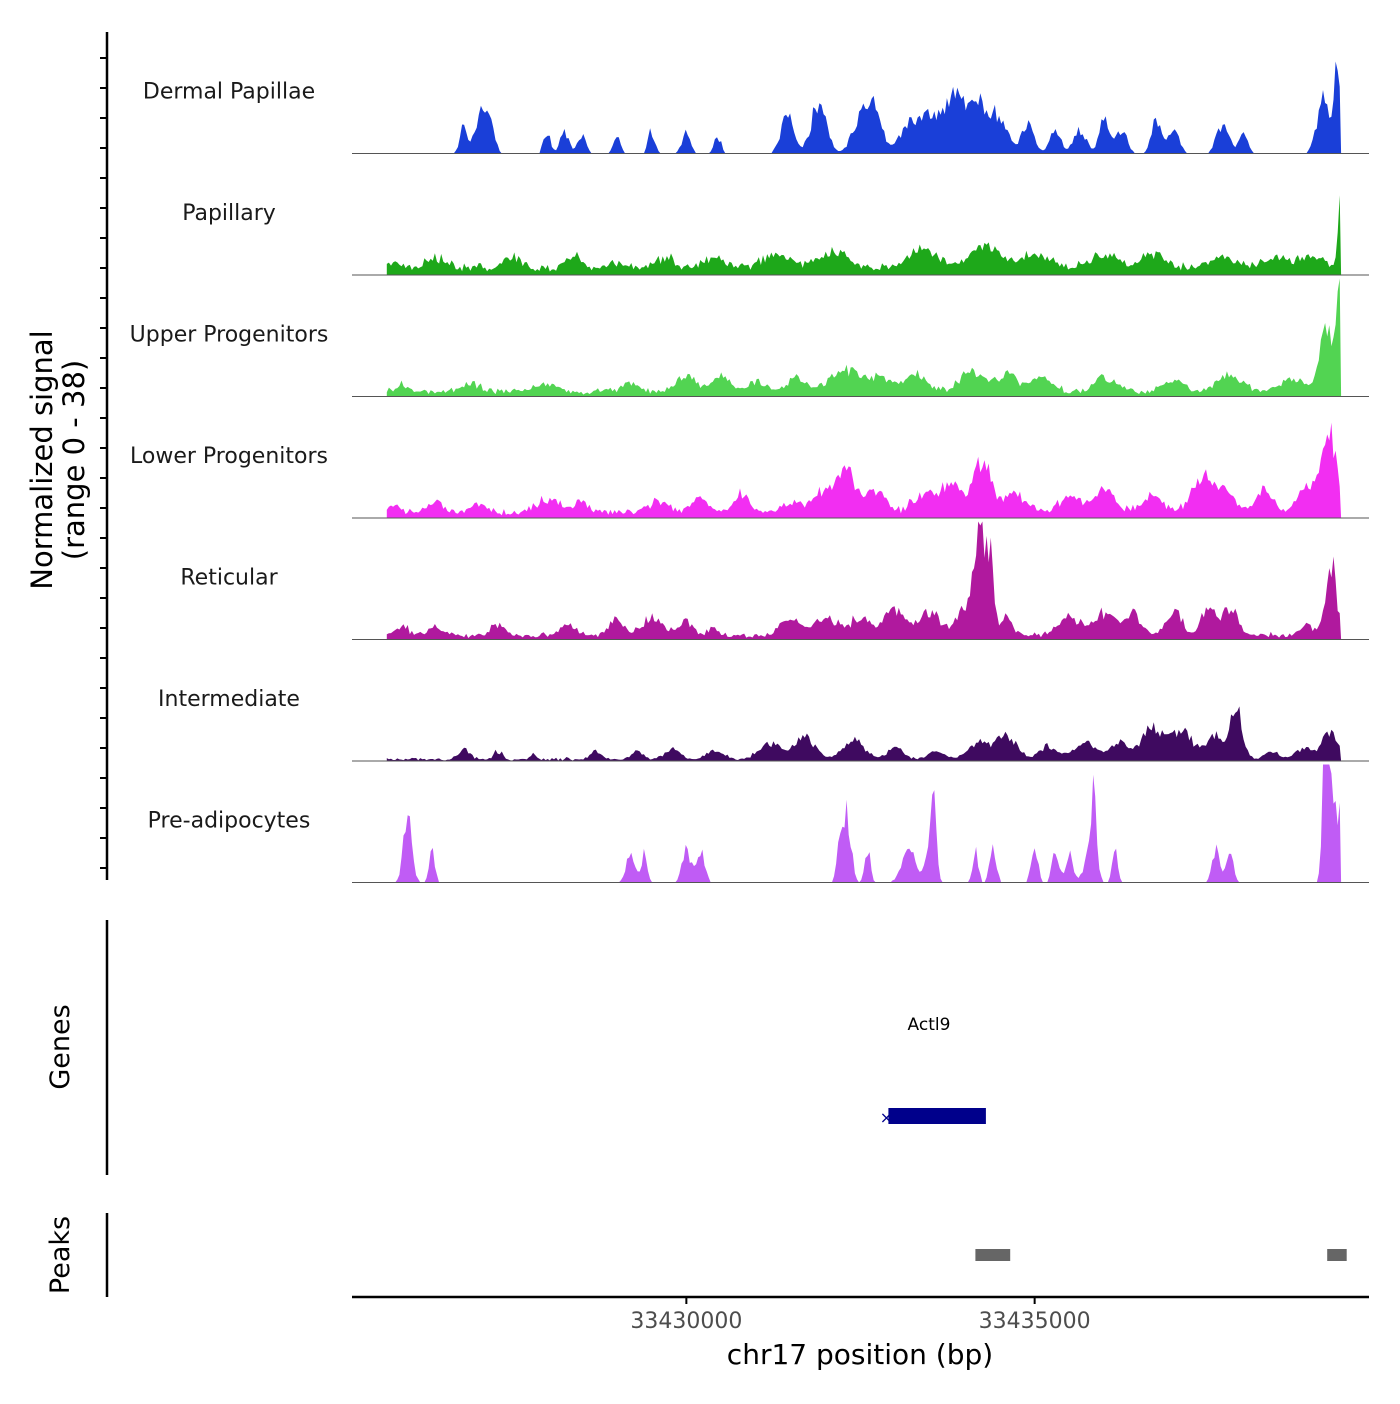  I want to click on track-papillary: Papillary, so click(775, 235).